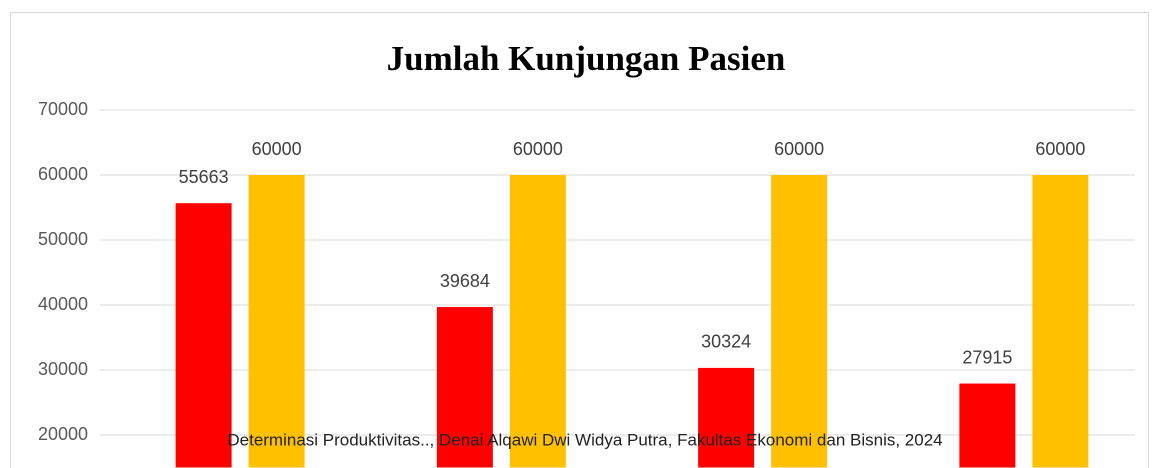 This screenshot has height=468, width=1152. What do you see at coordinates (987, 357) in the screenshot?
I see `data-label: 27915` at bounding box center [987, 357].